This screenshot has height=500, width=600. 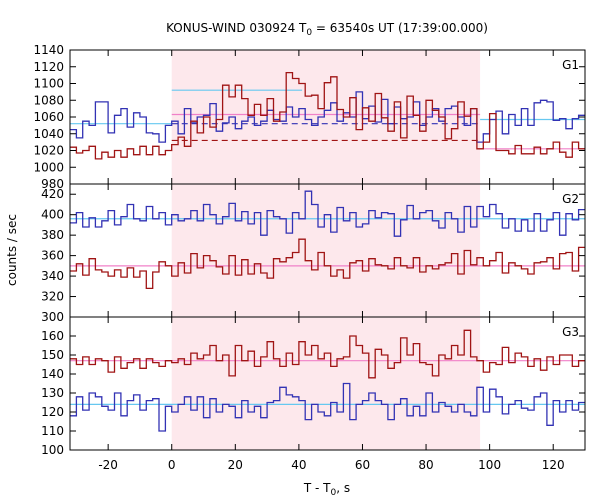 I want to click on panel-g1-y-tick-label: 1040, so click(x=48, y=134).